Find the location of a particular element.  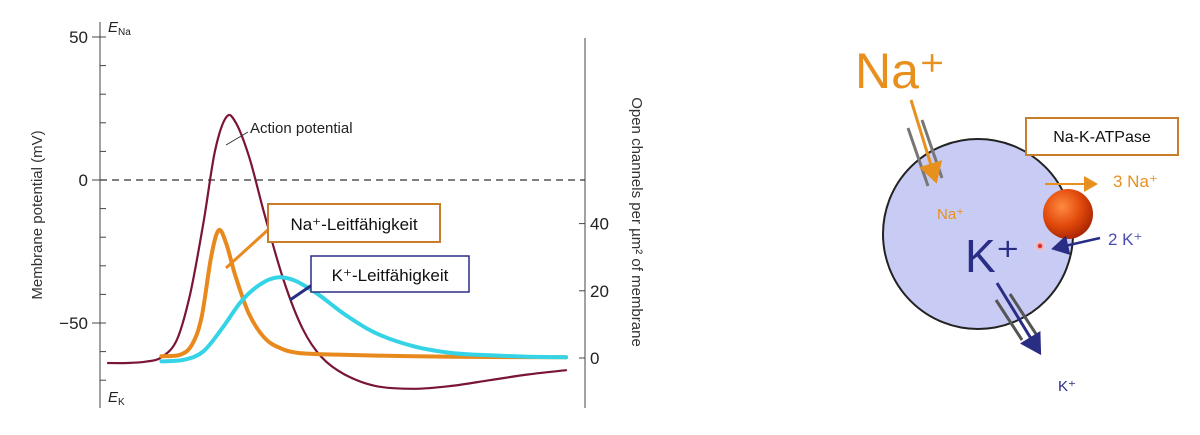

left-axis-ticks: 50 0 −50 is located at coordinates (79, 180).